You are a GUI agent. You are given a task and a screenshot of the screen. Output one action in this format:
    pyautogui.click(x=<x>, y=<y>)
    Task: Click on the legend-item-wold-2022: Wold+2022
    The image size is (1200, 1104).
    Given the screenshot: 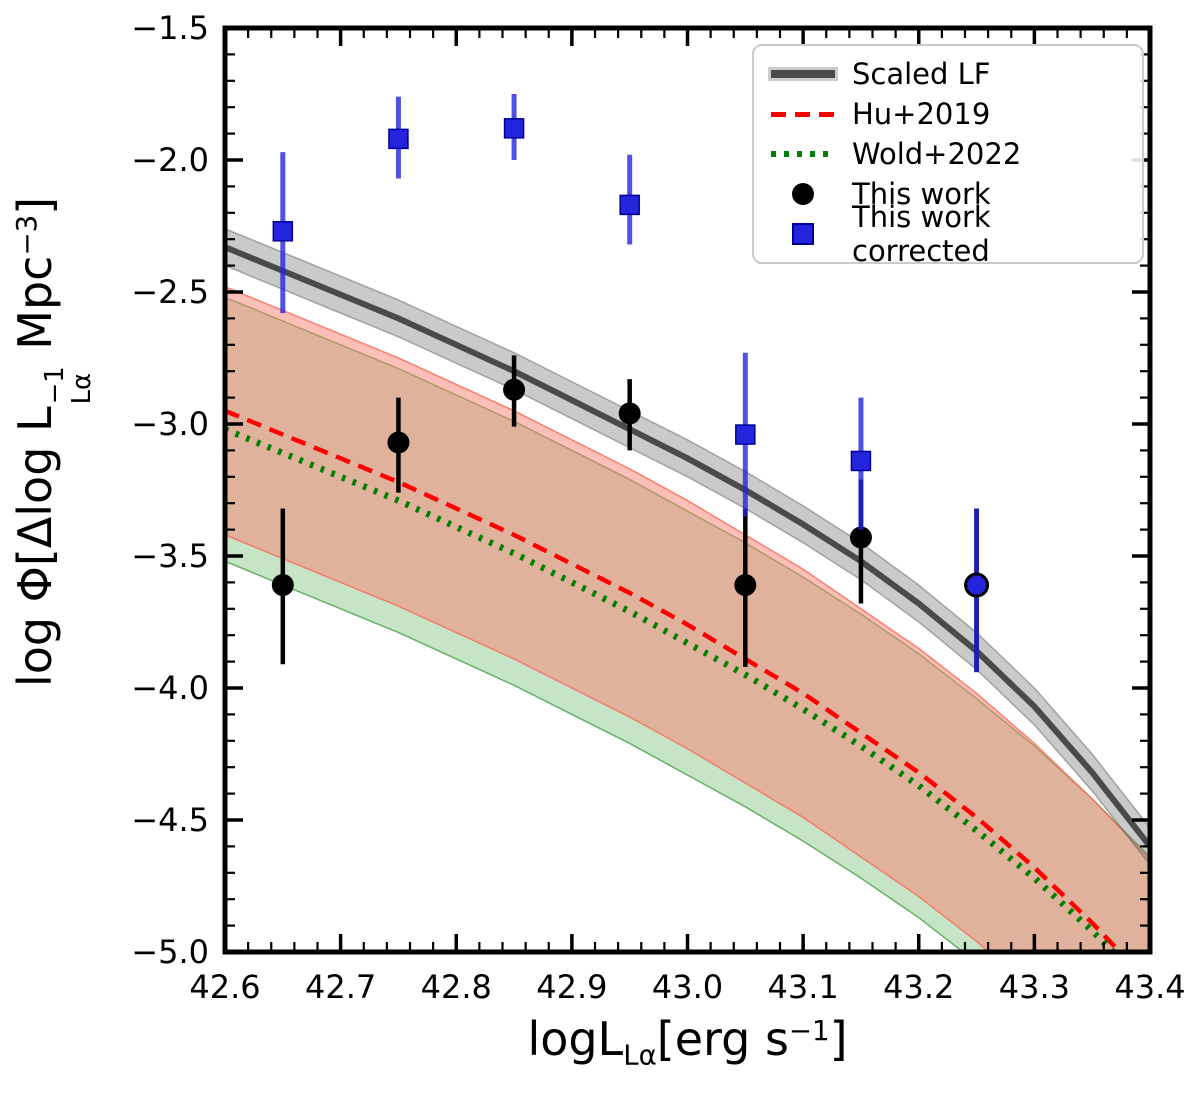 What is the action you would take?
    pyautogui.click(x=948, y=154)
    